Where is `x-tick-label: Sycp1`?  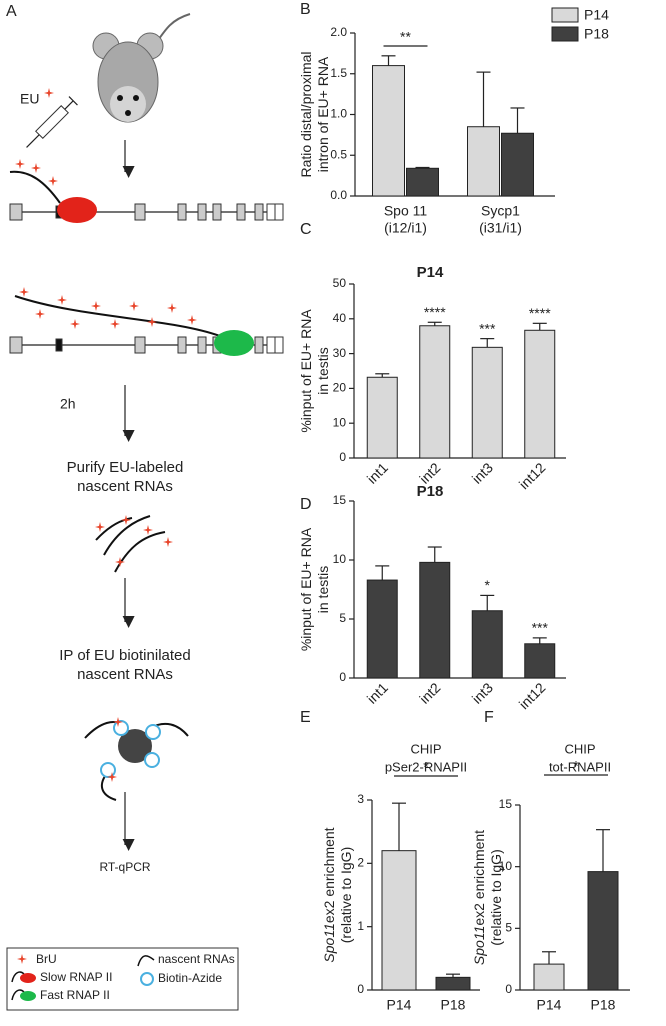
x-tick-label: Sycp1 is located at coordinates (500, 211).